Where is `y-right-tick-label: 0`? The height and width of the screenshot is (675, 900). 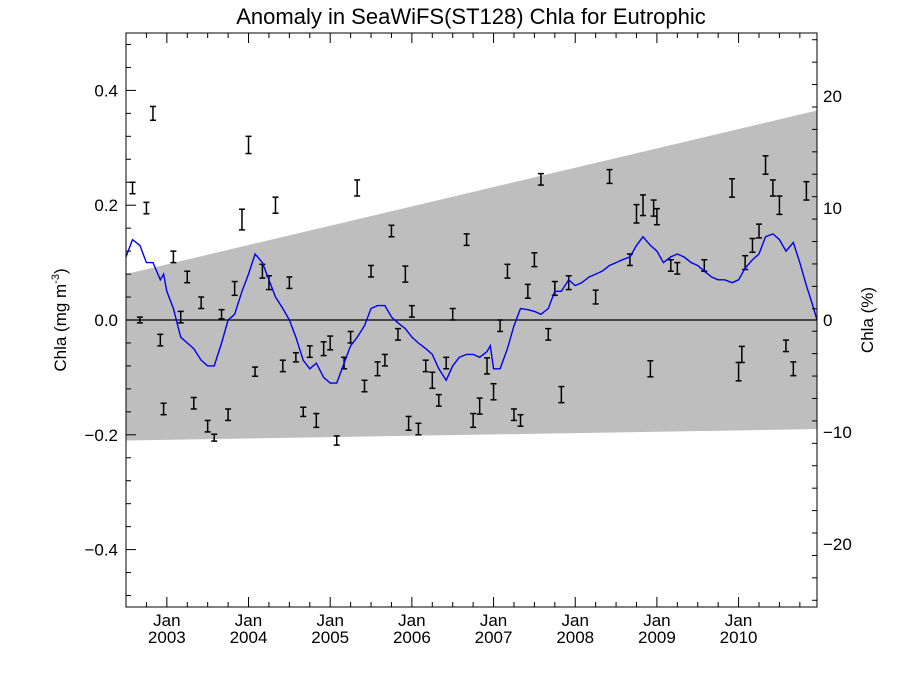 y-right-tick-label: 0 is located at coordinates (827, 320).